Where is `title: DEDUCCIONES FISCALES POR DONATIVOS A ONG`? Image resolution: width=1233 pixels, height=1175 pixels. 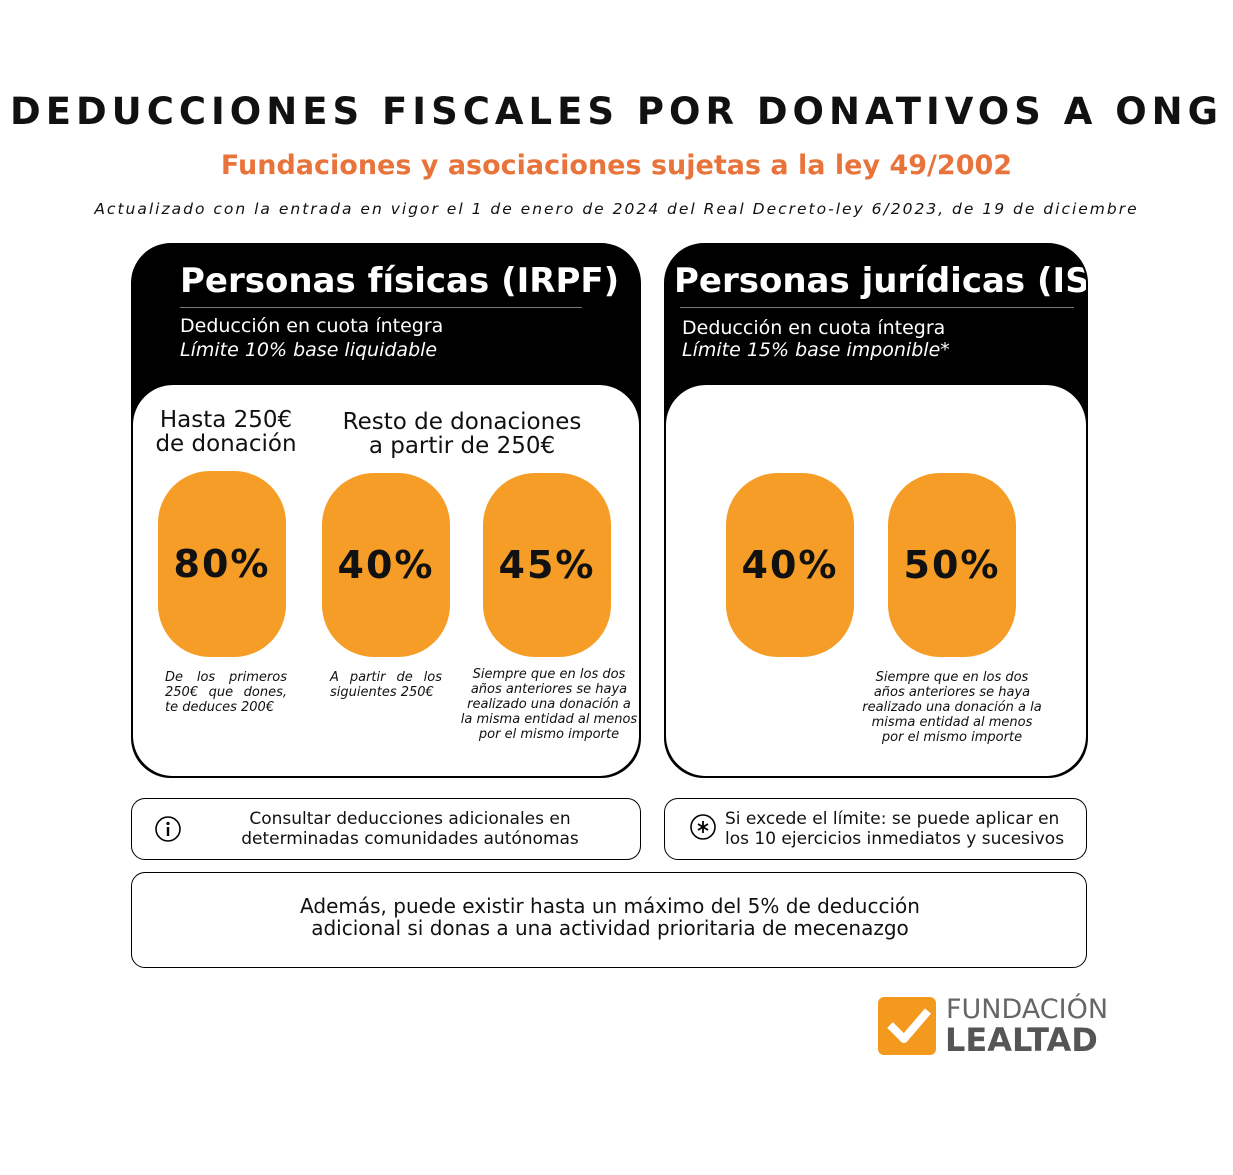
title: DEDUCCIONES FISCALES POR DONATIVOS A ONG is located at coordinates (616, 111).